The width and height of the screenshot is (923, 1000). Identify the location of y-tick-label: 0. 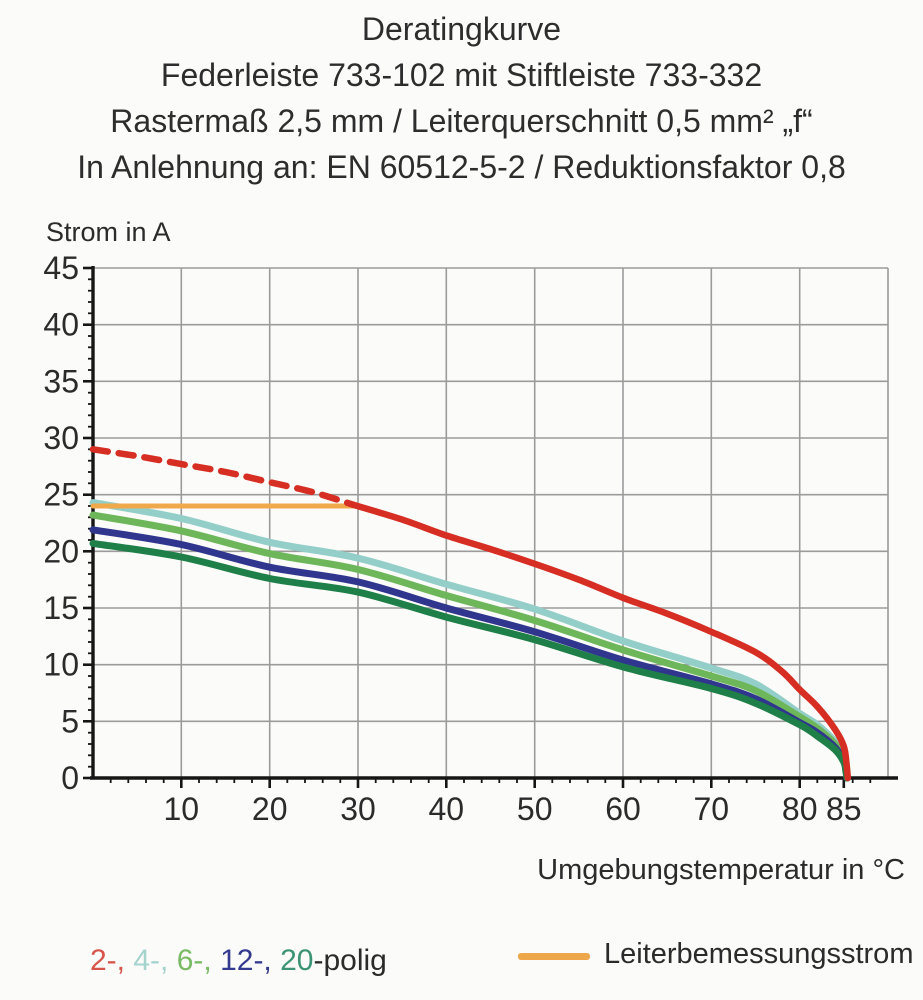
(70, 778).